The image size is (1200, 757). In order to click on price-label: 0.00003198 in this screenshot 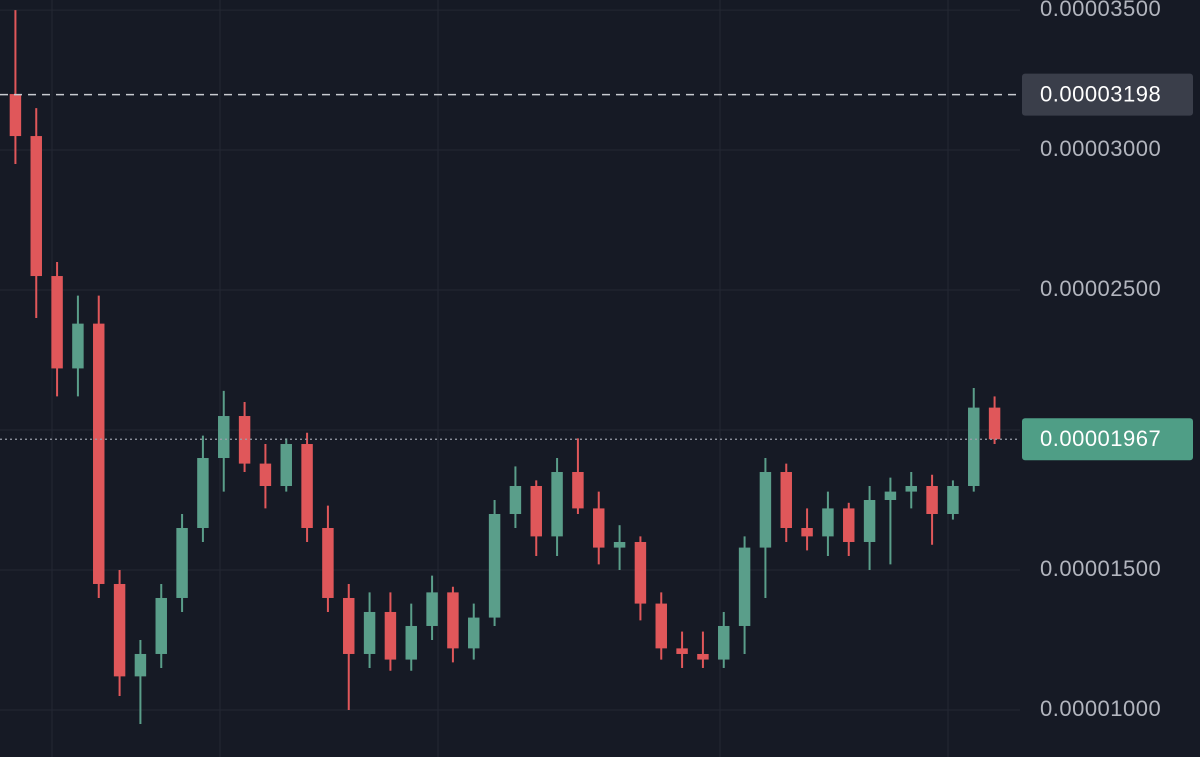, I will do `click(1100, 93)`.